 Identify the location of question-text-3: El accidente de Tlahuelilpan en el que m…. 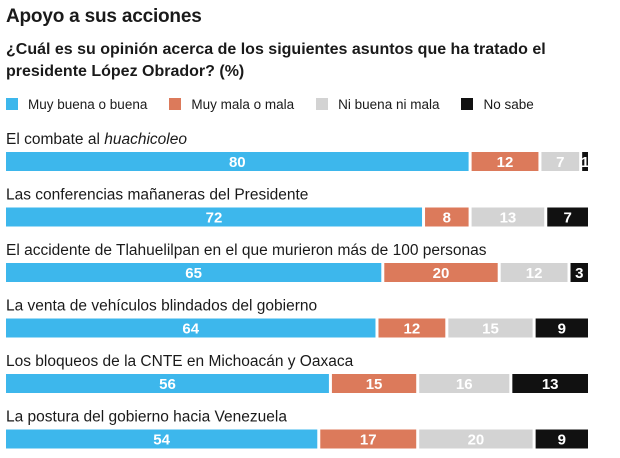
(246, 250).